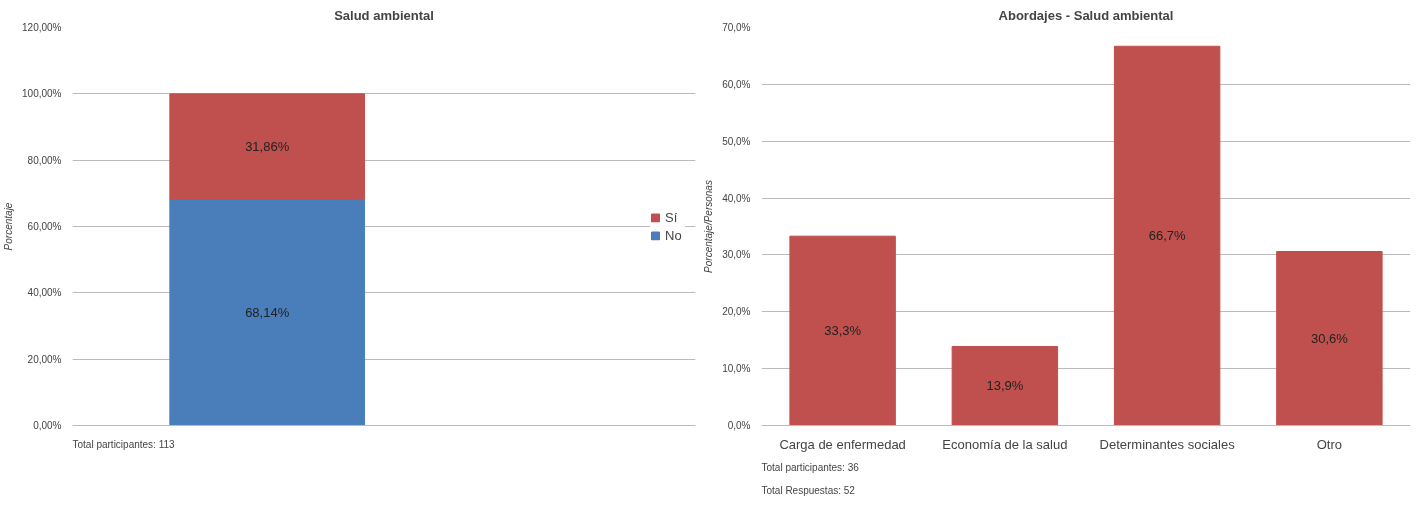 The width and height of the screenshot is (1421, 514). What do you see at coordinates (736, 27) in the screenshot?
I see `y-tick-label: 70,0%` at bounding box center [736, 27].